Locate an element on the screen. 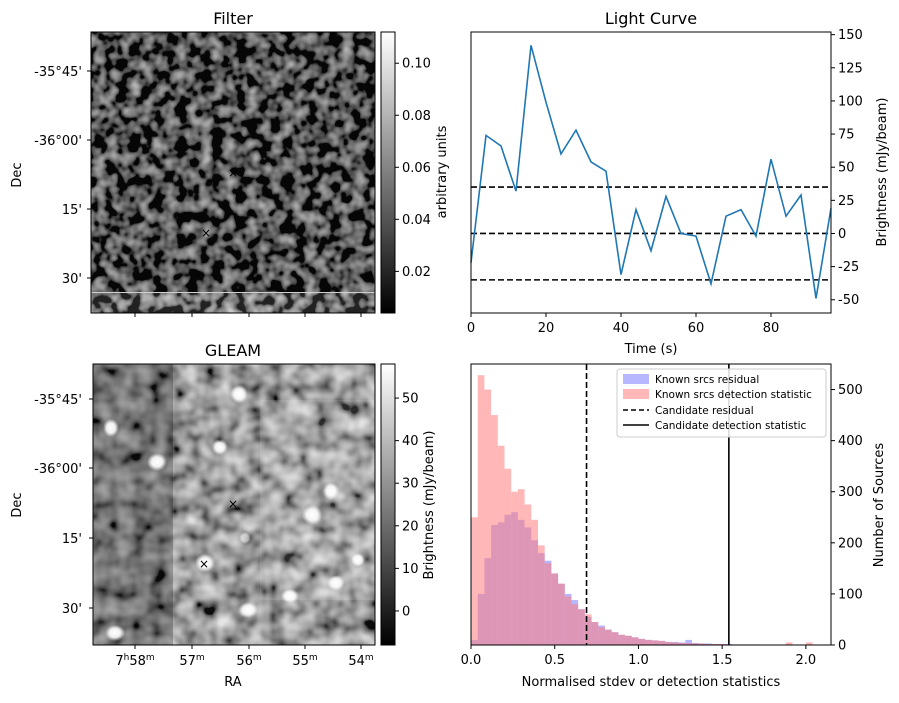  y-tick-label: -50 is located at coordinates (848, 300).